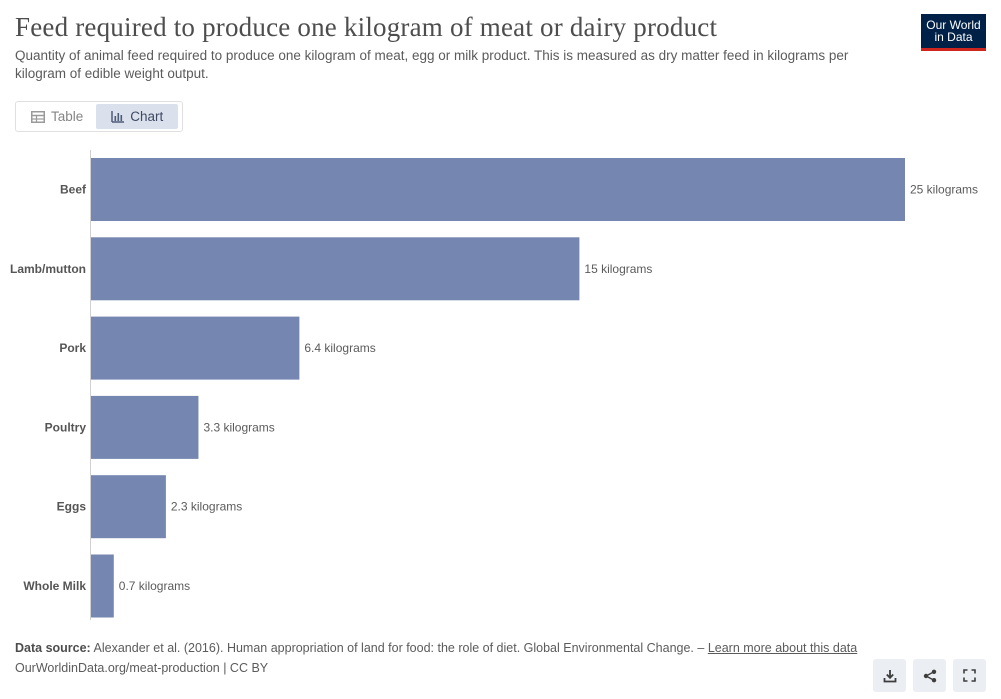  I want to click on owid-logo: Our World in Data, so click(953, 32).